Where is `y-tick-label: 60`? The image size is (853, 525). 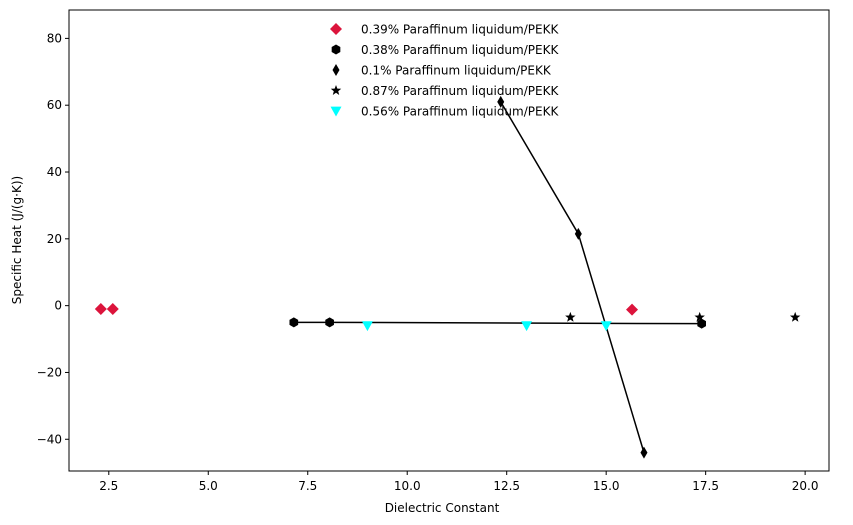
y-tick-label: 60 is located at coordinates (54, 105).